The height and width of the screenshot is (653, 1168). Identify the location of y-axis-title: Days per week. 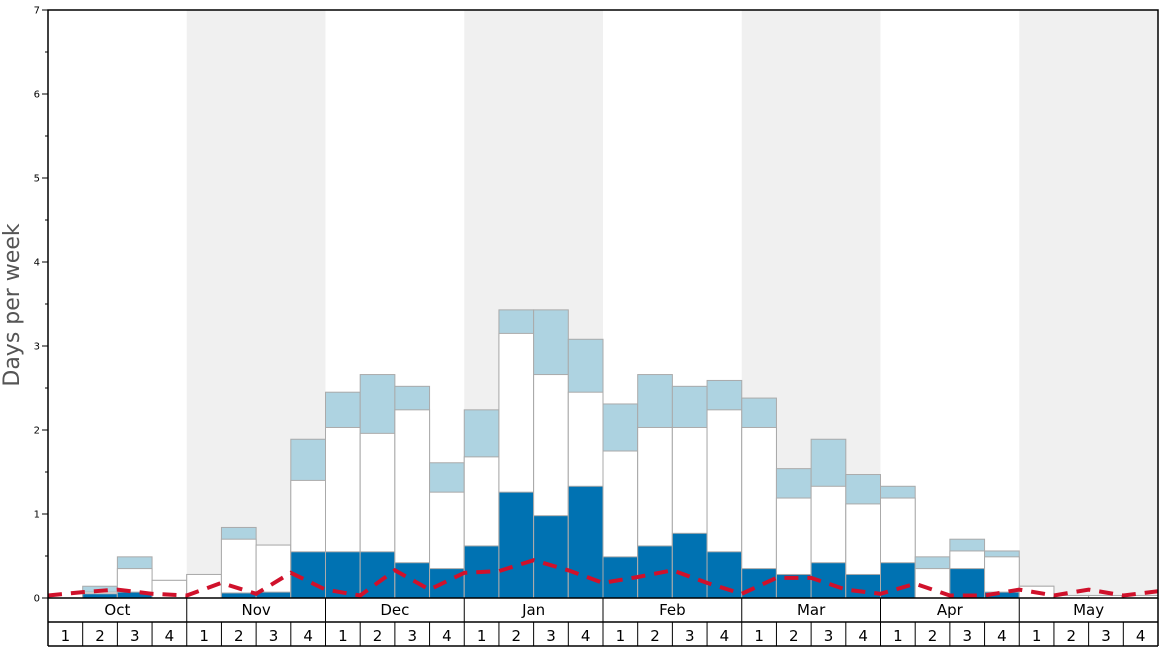
(12, 304).